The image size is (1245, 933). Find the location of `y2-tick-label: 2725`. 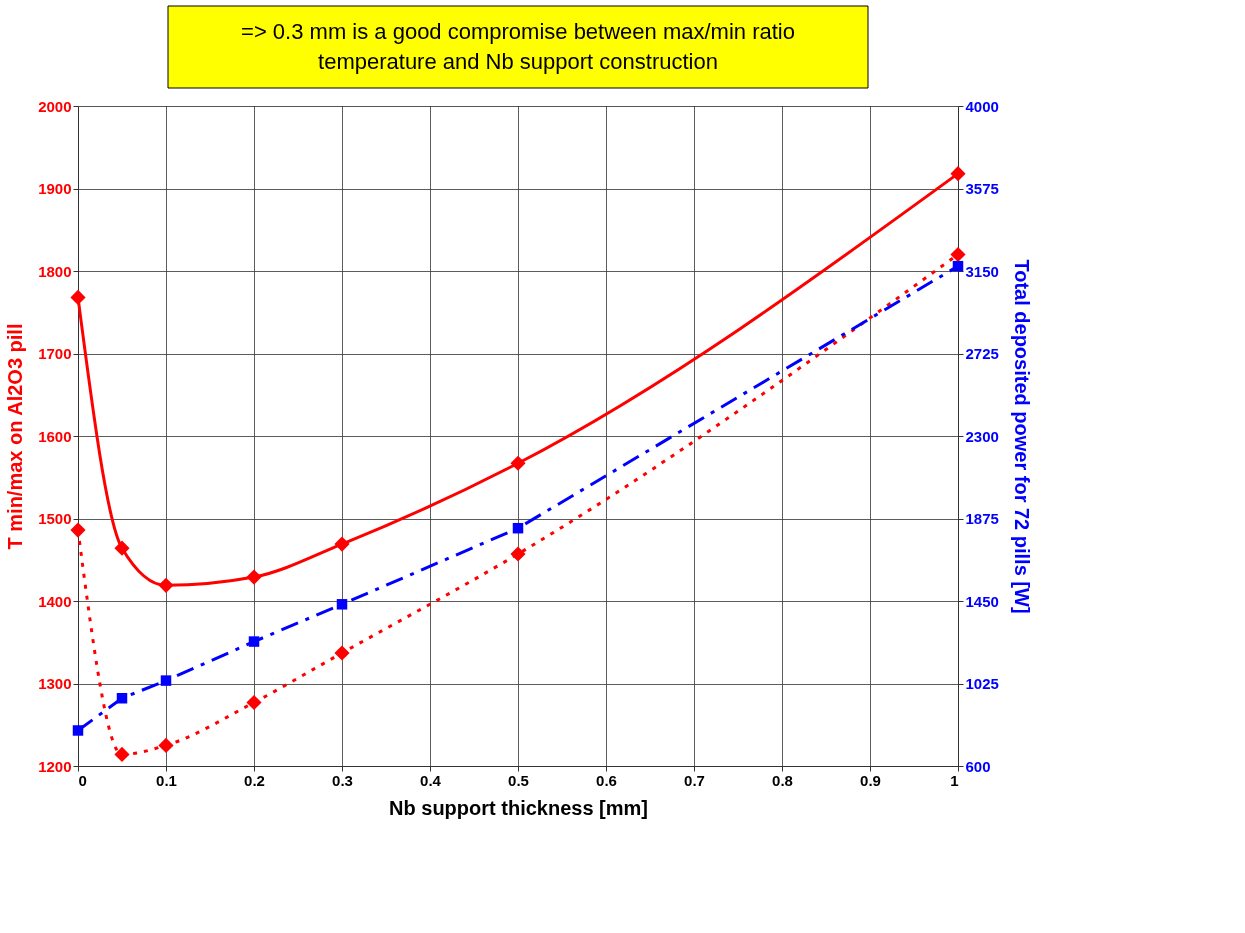

y2-tick-label: 2725 is located at coordinates (982, 353).